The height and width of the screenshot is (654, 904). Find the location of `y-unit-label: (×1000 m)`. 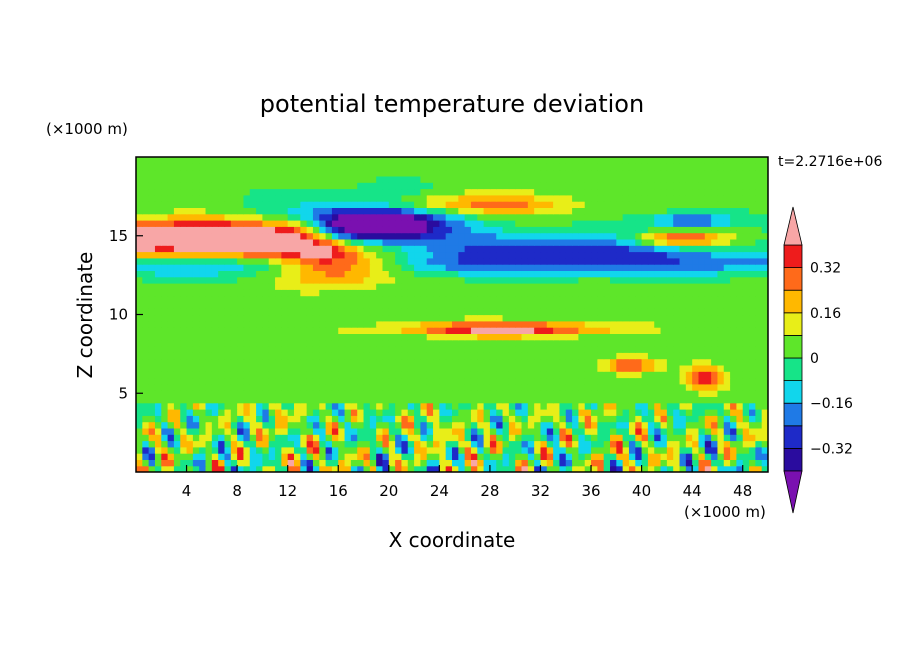

y-unit-label: (×1000 m) is located at coordinates (87, 129).